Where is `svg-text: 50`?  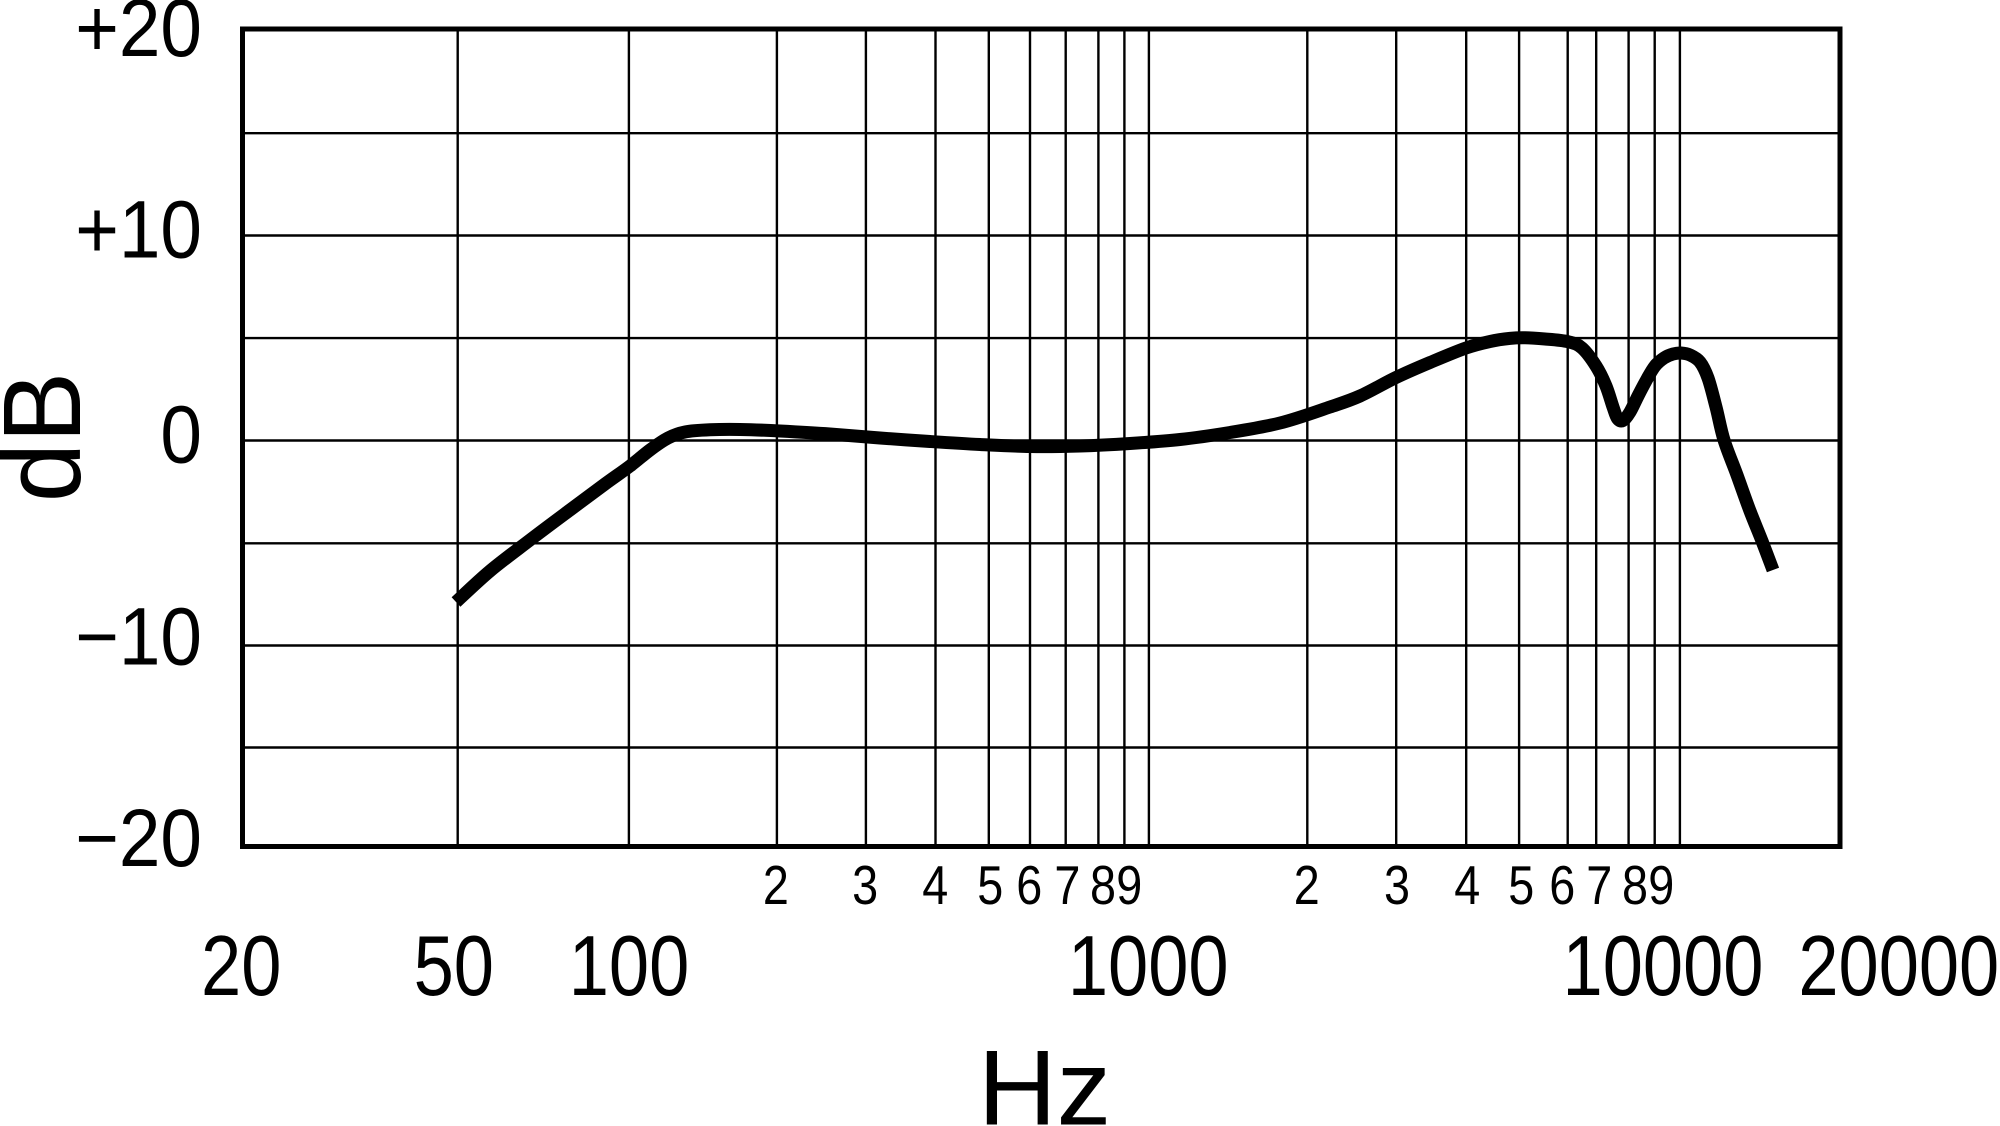
svg-text: 50 is located at coordinates (454, 965).